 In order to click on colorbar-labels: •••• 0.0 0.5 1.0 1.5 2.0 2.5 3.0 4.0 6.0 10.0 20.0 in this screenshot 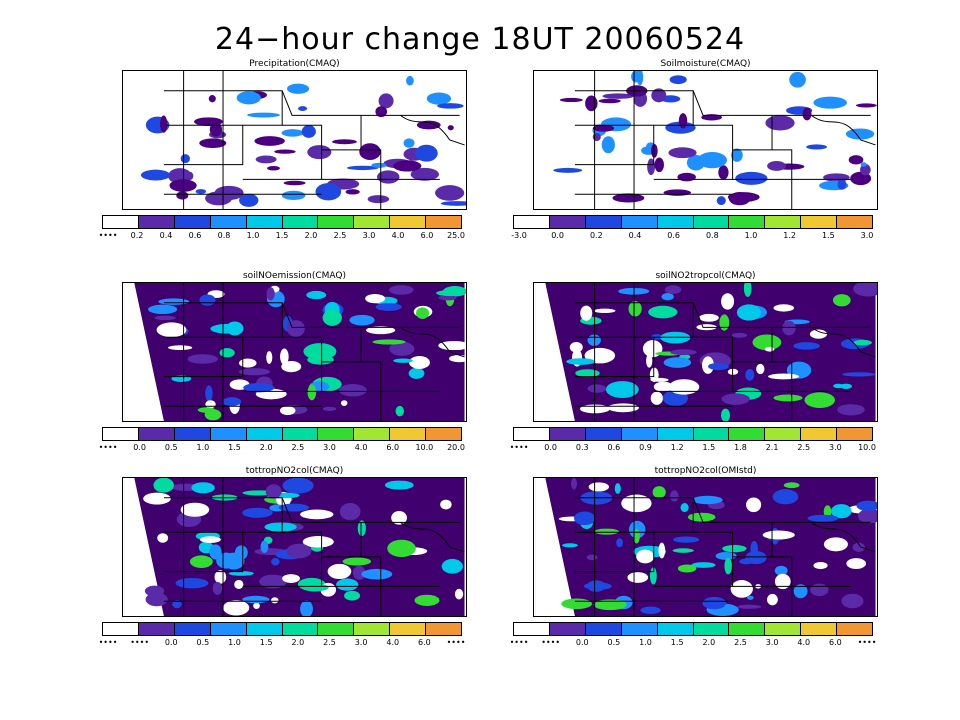, I will do `click(282, 447)`.